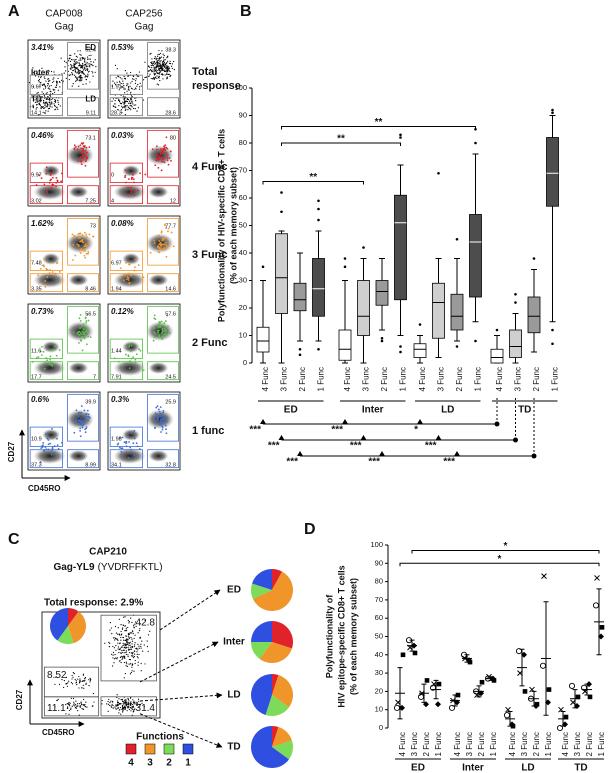  I want to click on row-label: 3 Func, so click(209, 255).